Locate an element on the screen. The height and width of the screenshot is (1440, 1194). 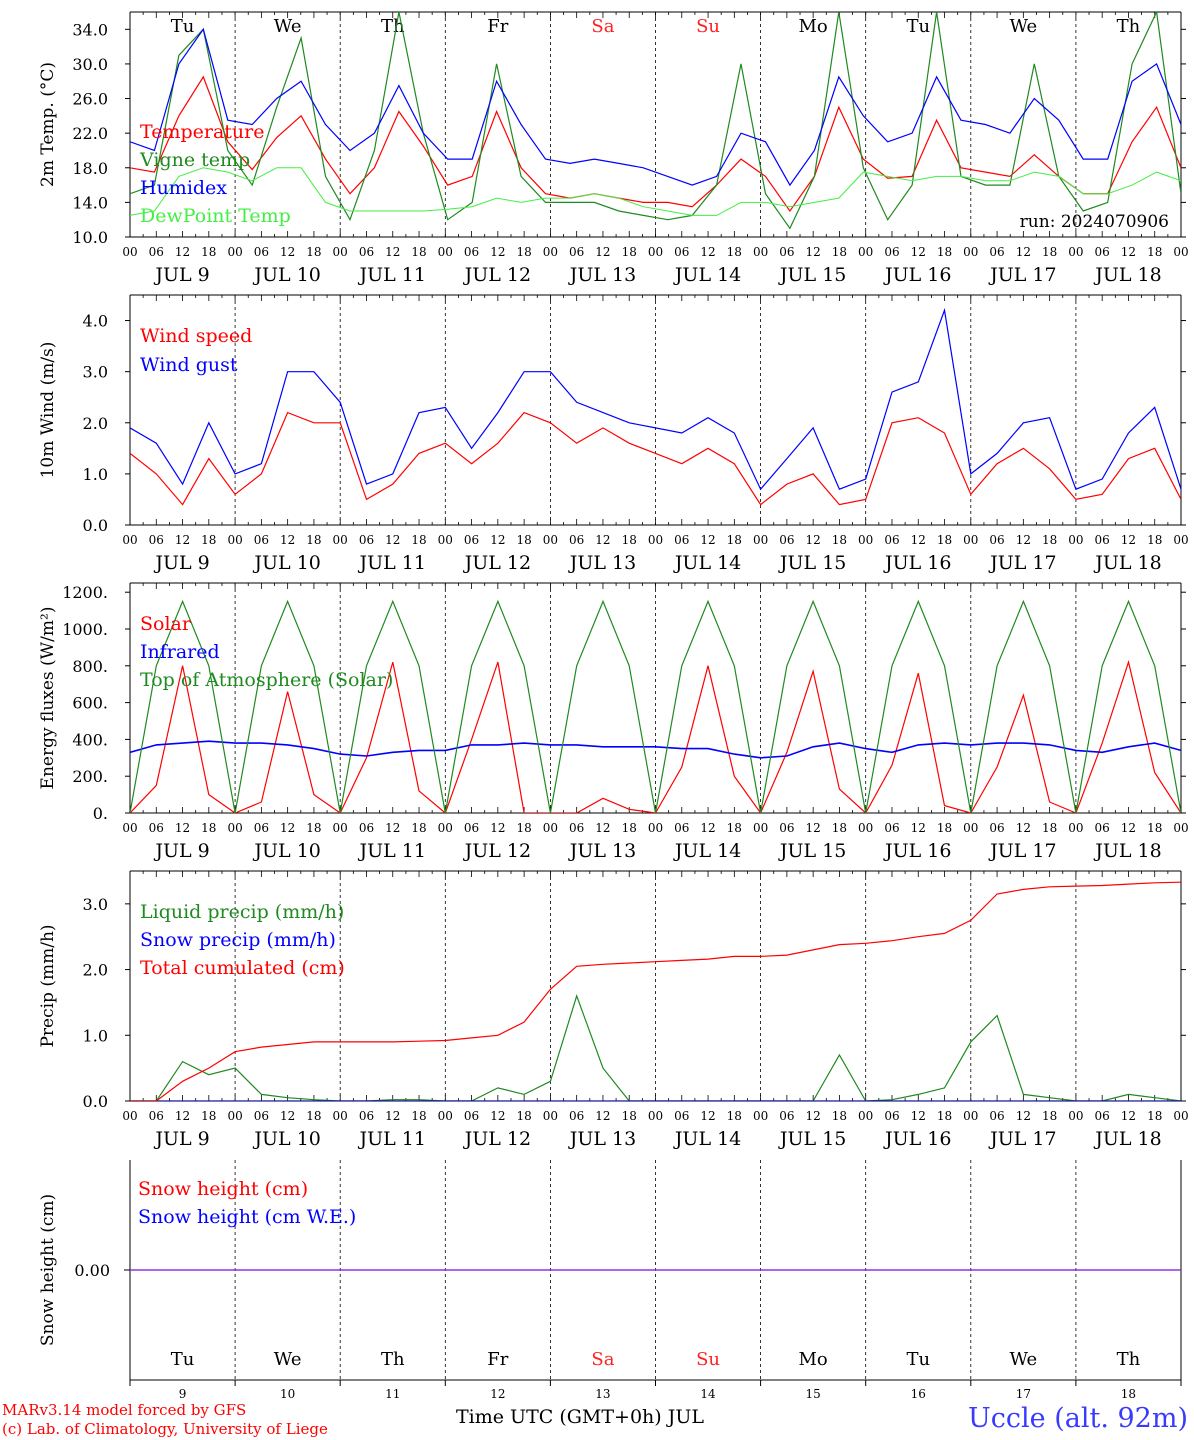
day-of-week-label: Fr is located at coordinates (497, 26).